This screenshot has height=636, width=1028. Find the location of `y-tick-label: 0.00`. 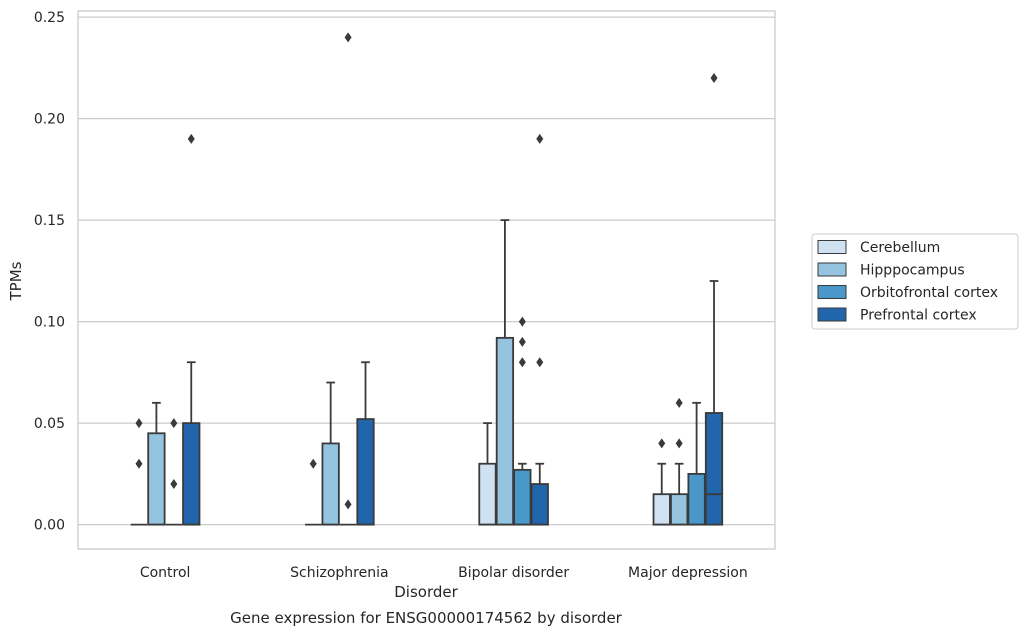

y-tick-label: 0.00 is located at coordinates (49, 526).